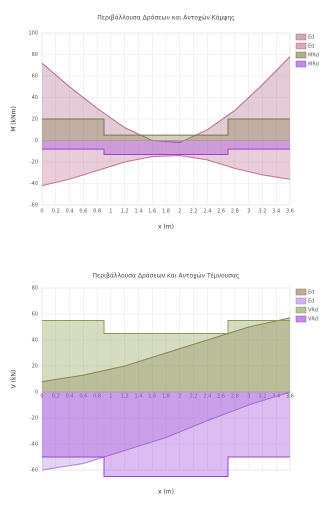 The width and height of the screenshot is (334, 505). What do you see at coordinates (33, 34) in the screenshot?
I see `y-tick-label: 100` at bounding box center [33, 34].